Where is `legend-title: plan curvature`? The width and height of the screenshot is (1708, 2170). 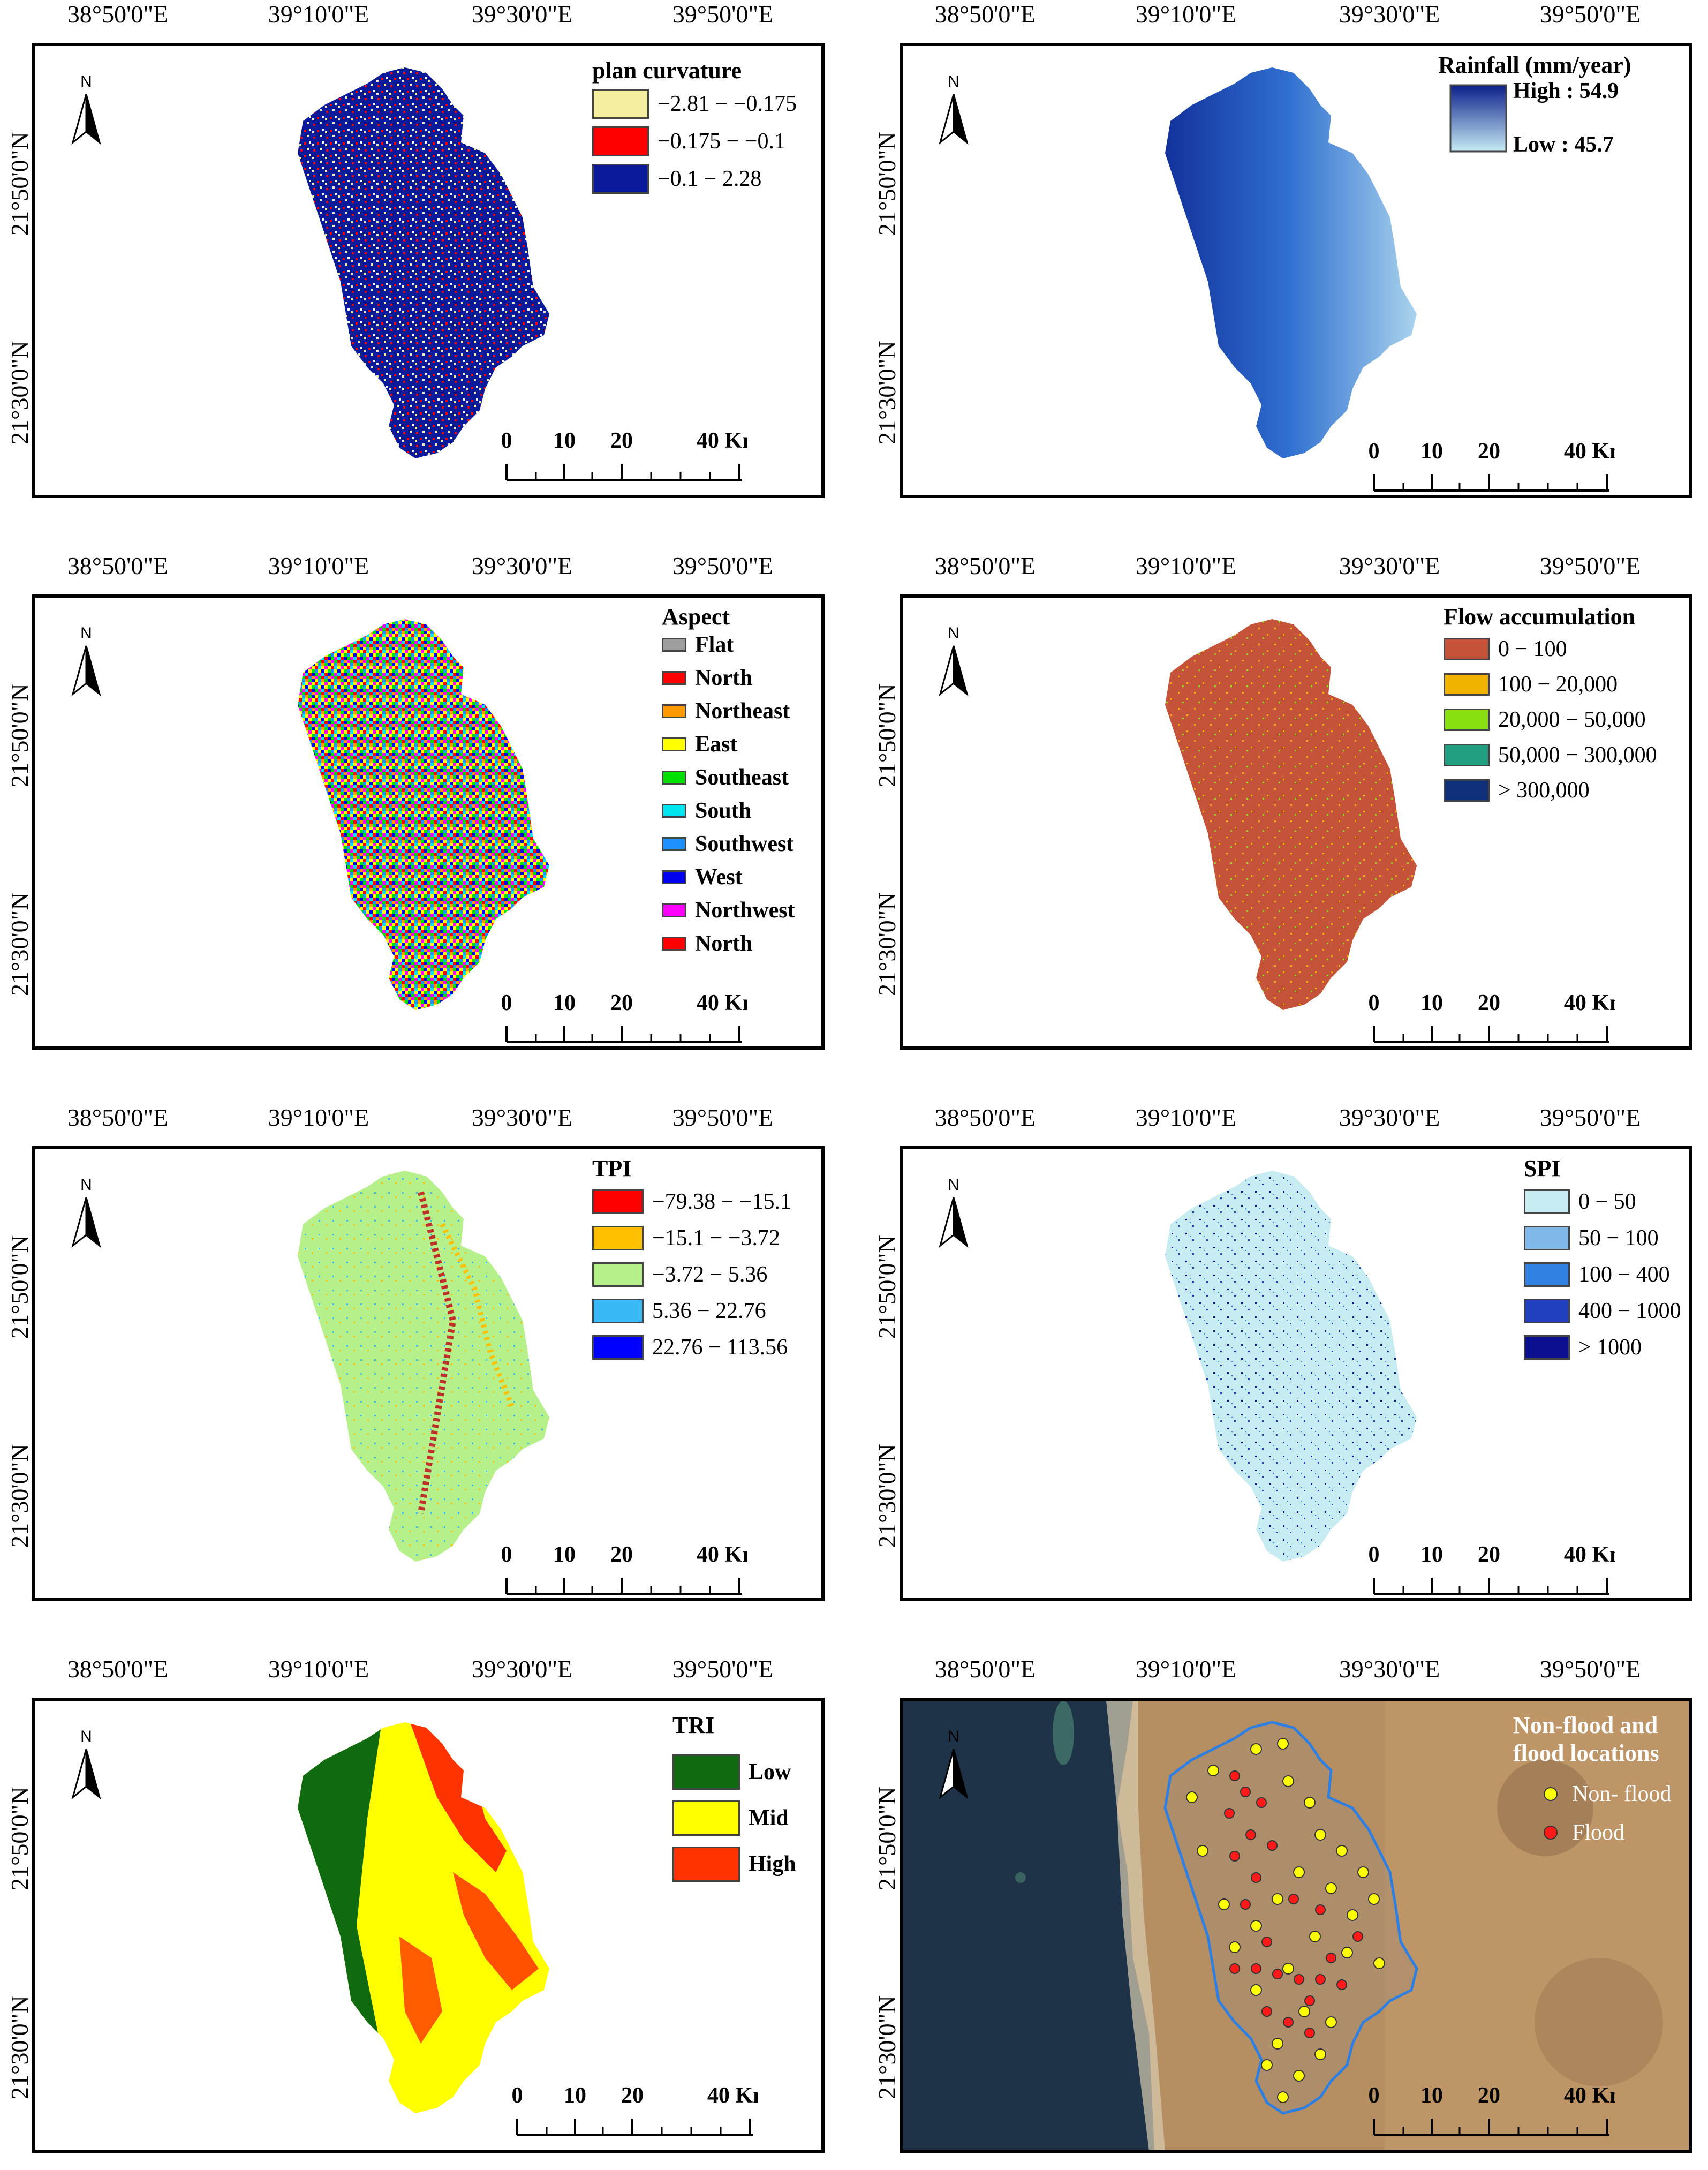 legend-title: plan curvature is located at coordinates (667, 70).